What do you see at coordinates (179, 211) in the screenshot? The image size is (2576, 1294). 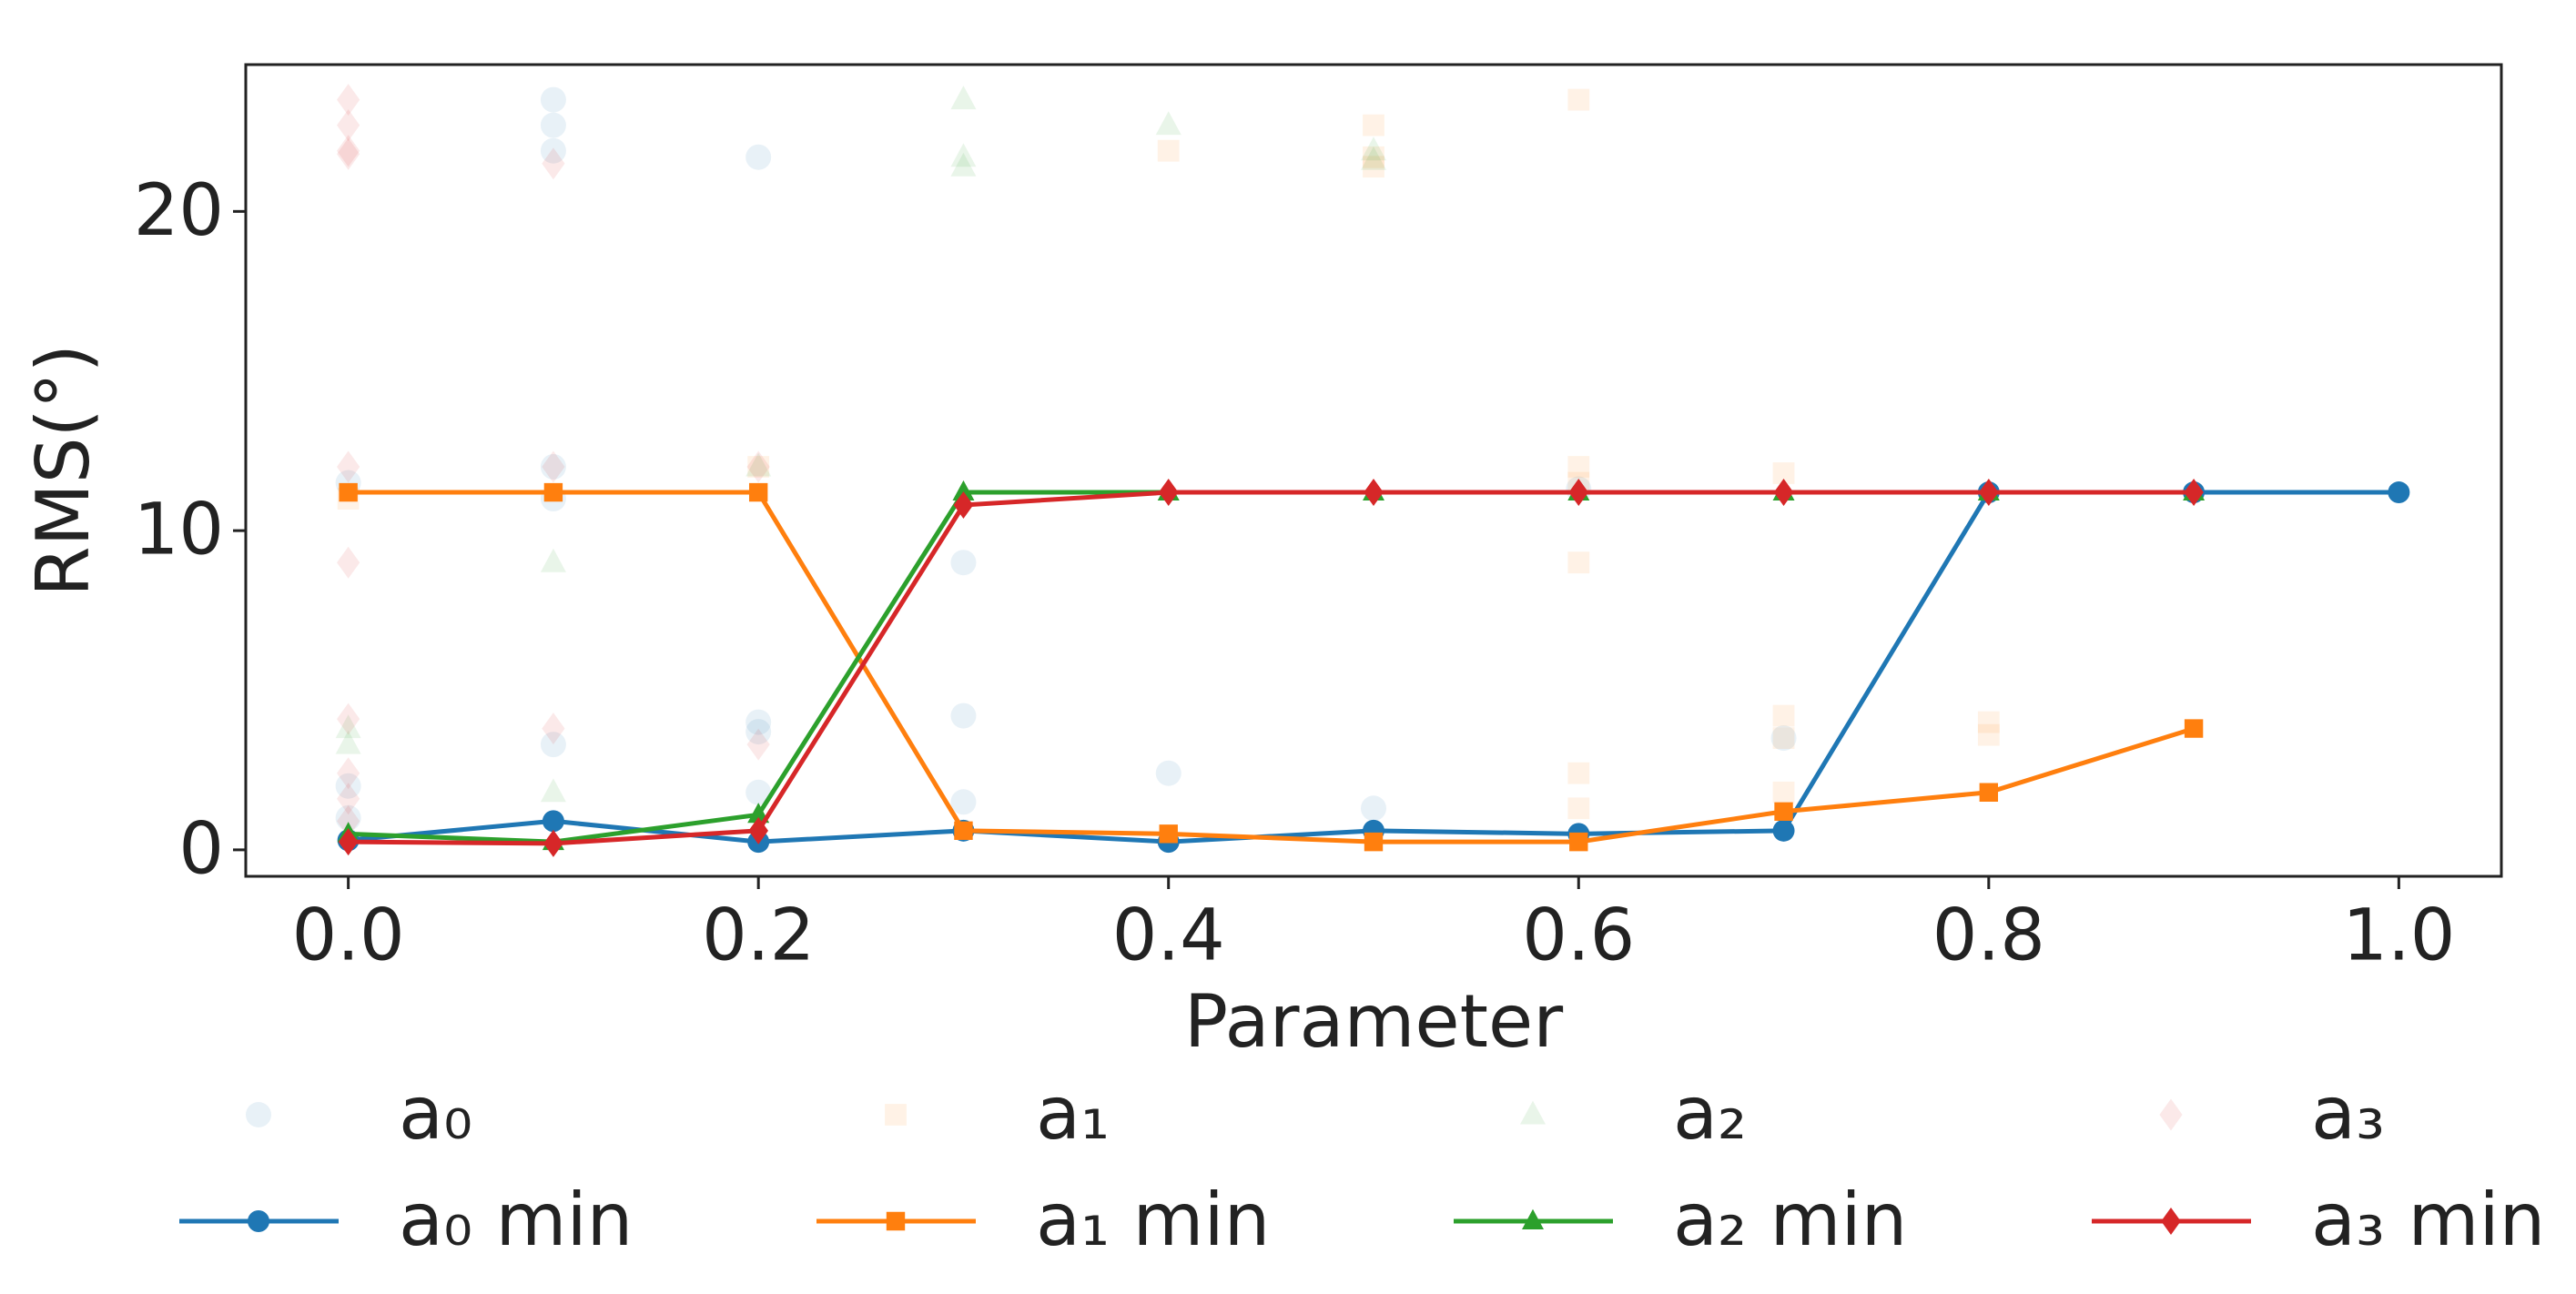 I see `y-tick-label: 20` at bounding box center [179, 211].